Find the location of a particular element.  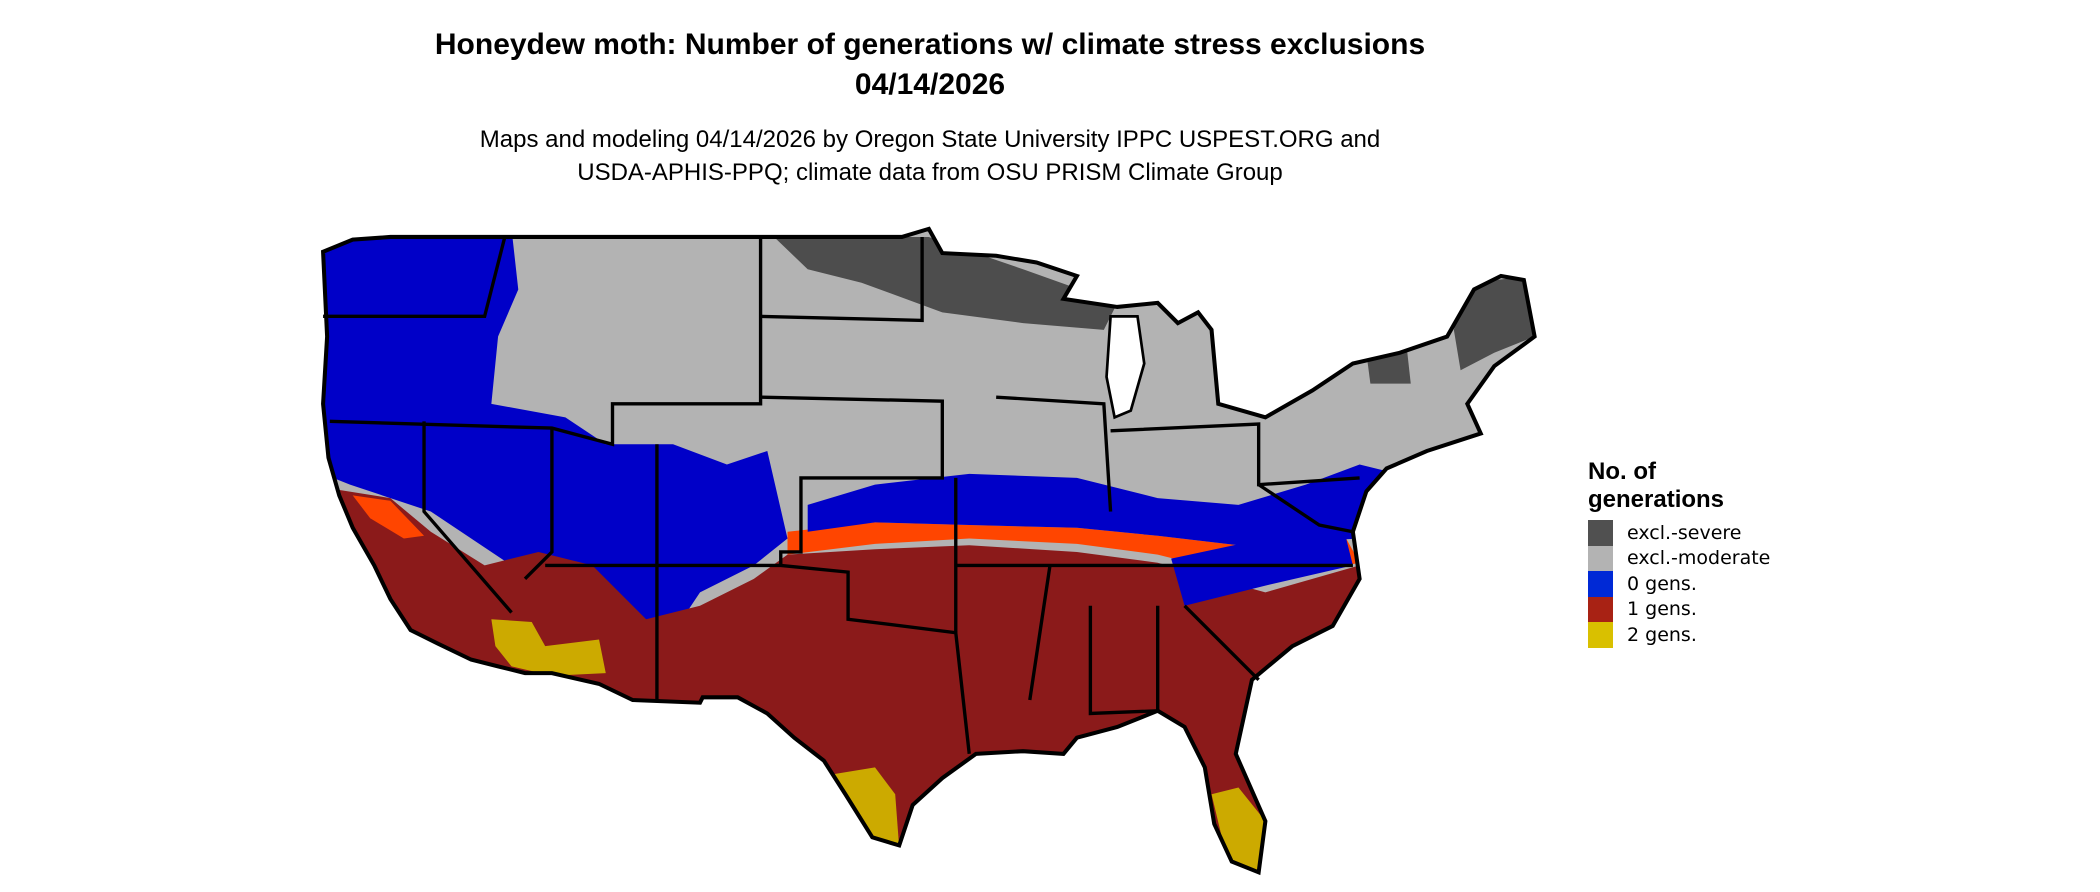

legend-item-0-gens: 0 gens. is located at coordinates (1679, 584).